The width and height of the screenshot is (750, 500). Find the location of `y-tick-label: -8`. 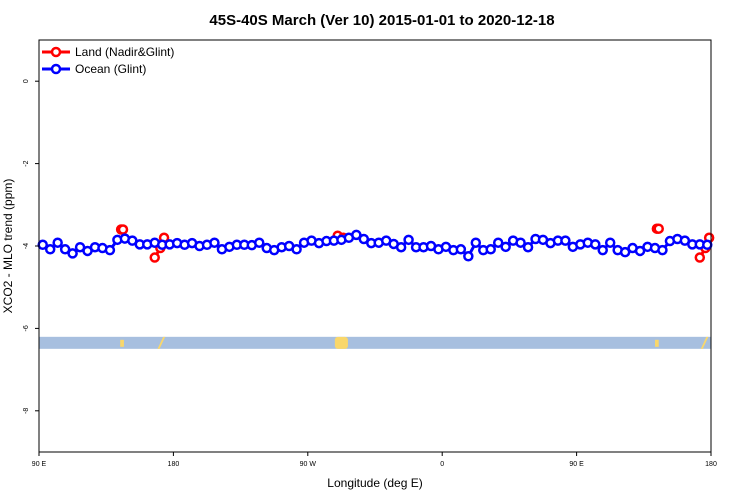

y-tick-label: -8 is located at coordinates (26, 411).